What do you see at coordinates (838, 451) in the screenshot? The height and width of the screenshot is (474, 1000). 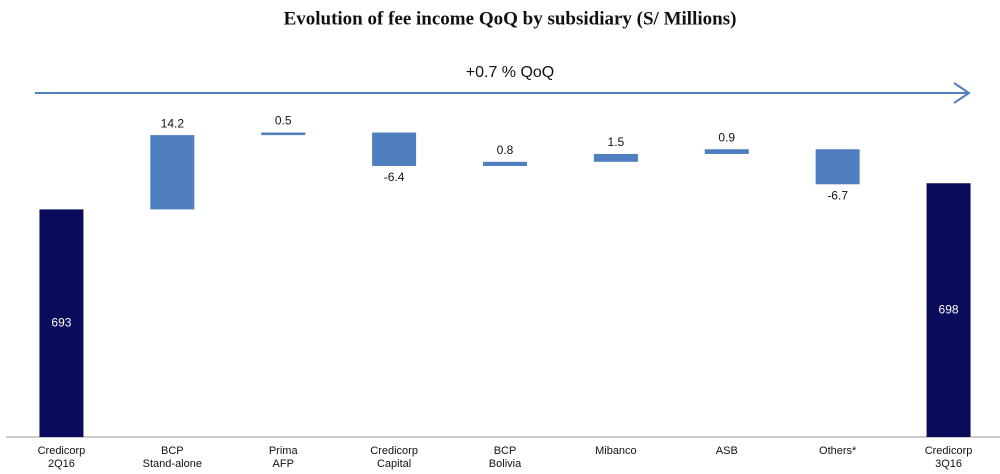 I see `x-tick-label: Others*` at bounding box center [838, 451].